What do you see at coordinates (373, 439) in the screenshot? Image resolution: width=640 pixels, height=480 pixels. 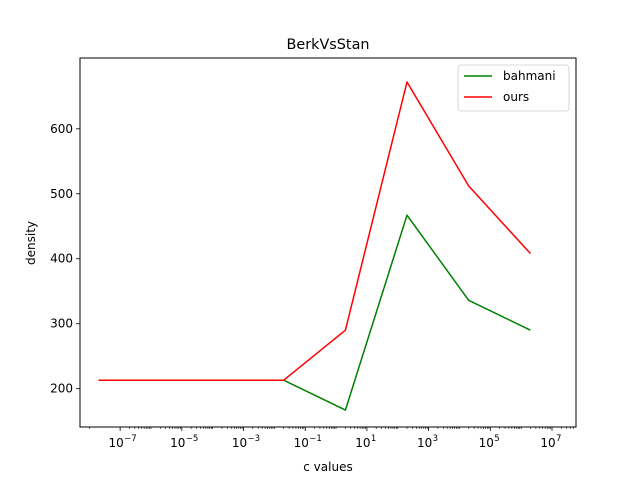 I see `x-tick-exponent: 1` at bounding box center [373, 439].